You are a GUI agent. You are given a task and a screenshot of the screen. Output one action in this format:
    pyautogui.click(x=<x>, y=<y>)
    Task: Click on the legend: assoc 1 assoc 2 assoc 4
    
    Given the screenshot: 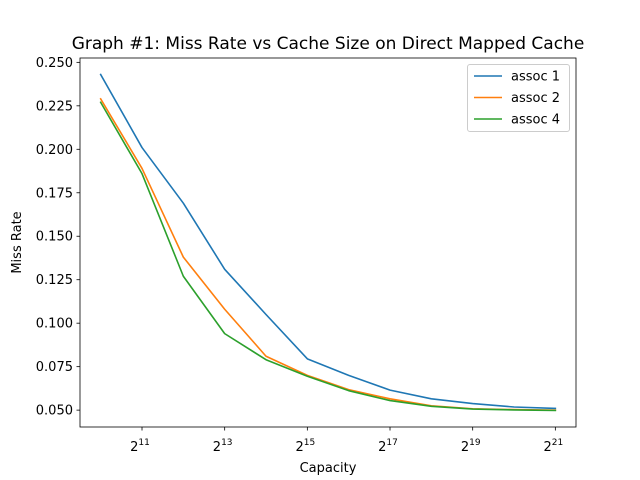 What is the action you would take?
    pyautogui.click(x=518, y=98)
    